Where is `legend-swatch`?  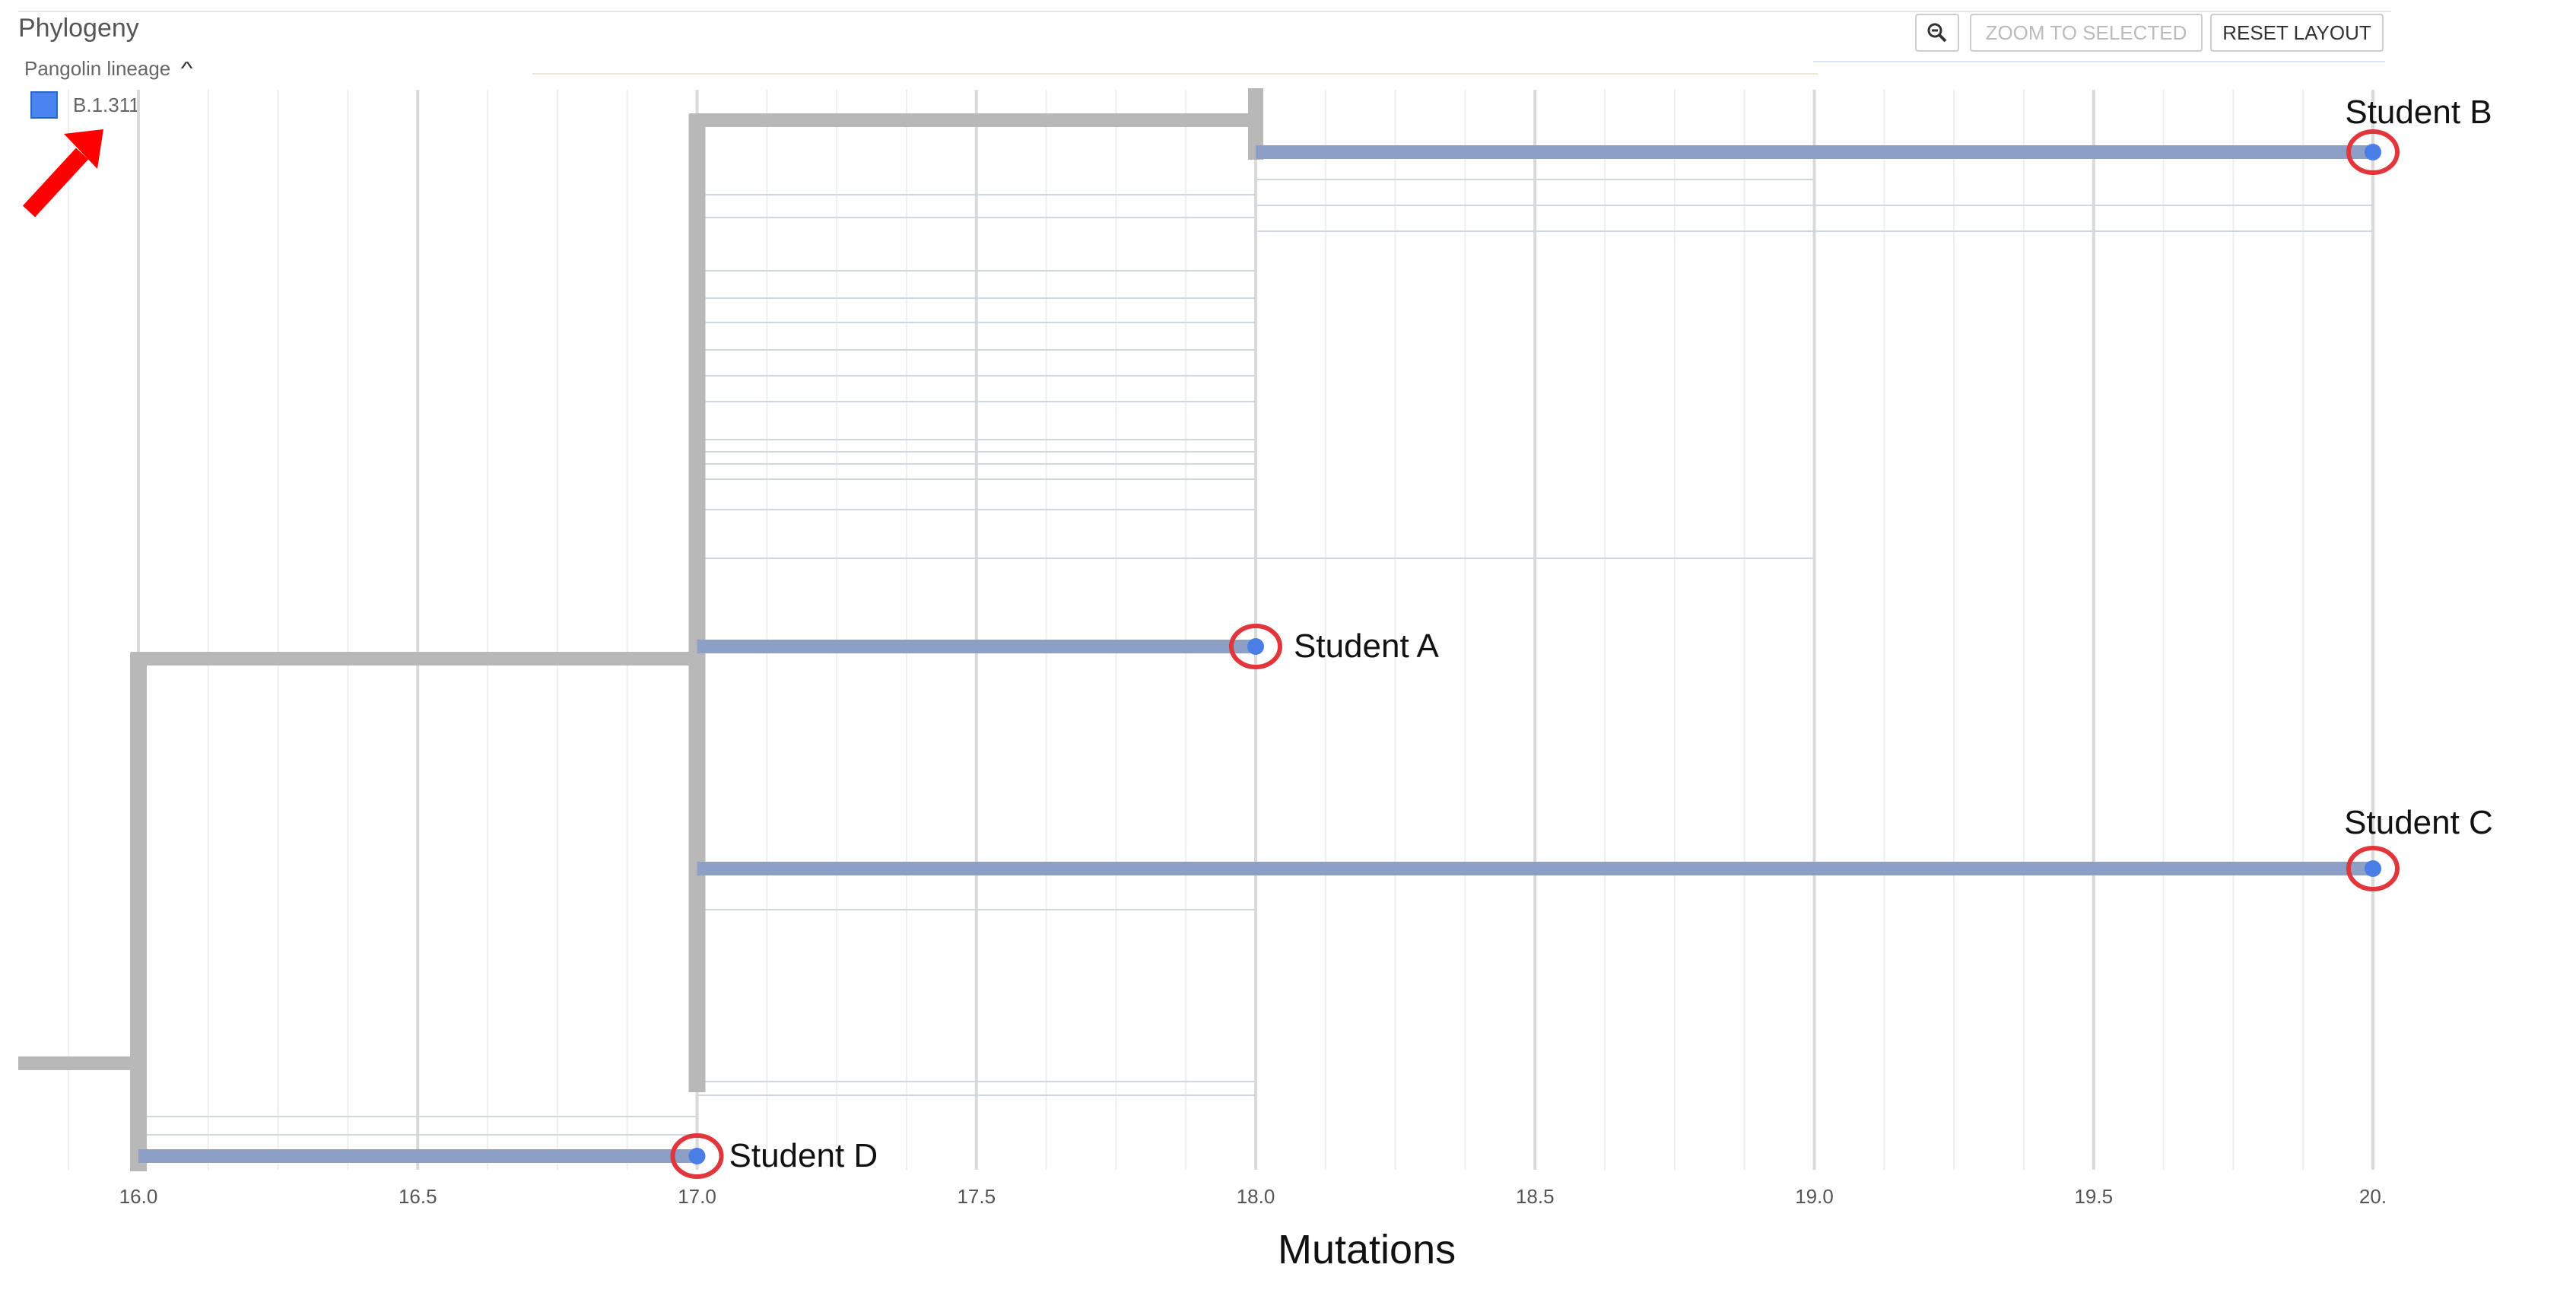 legend-swatch is located at coordinates (44, 105).